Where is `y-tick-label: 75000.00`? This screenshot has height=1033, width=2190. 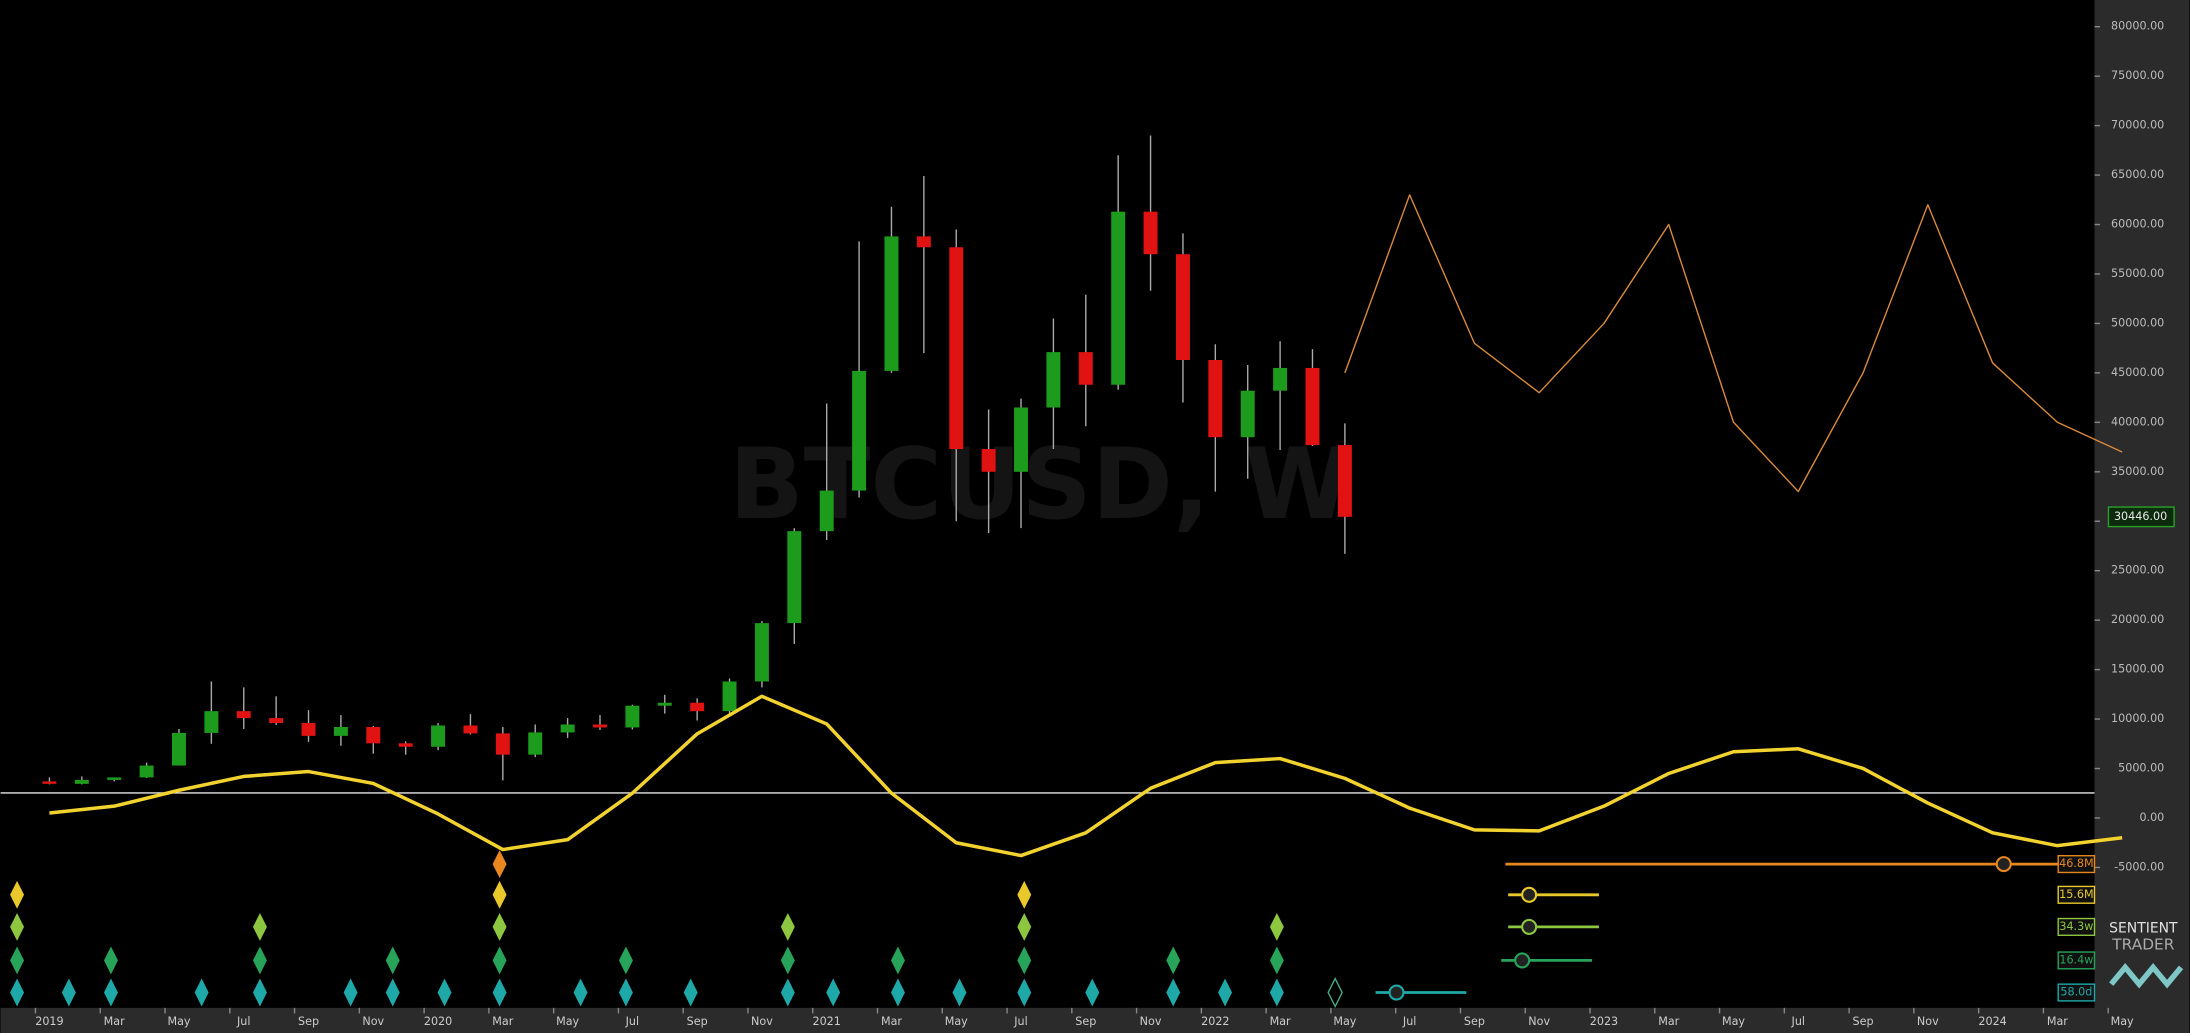 y-tick-label: 75000.00 is located at coordinates (2137, 75).